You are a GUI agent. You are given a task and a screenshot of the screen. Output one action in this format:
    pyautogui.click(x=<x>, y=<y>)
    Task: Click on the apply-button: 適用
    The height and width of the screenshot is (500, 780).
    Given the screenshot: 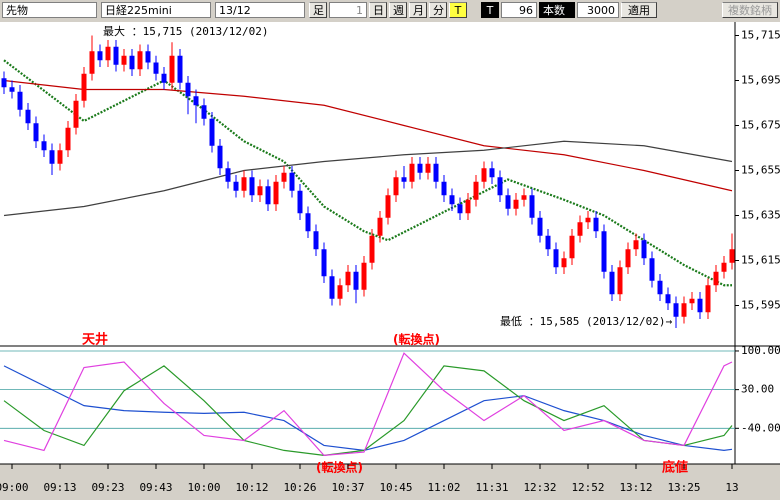 What is the action you would take?
    pyautogui.click(x=639, y=10)
    